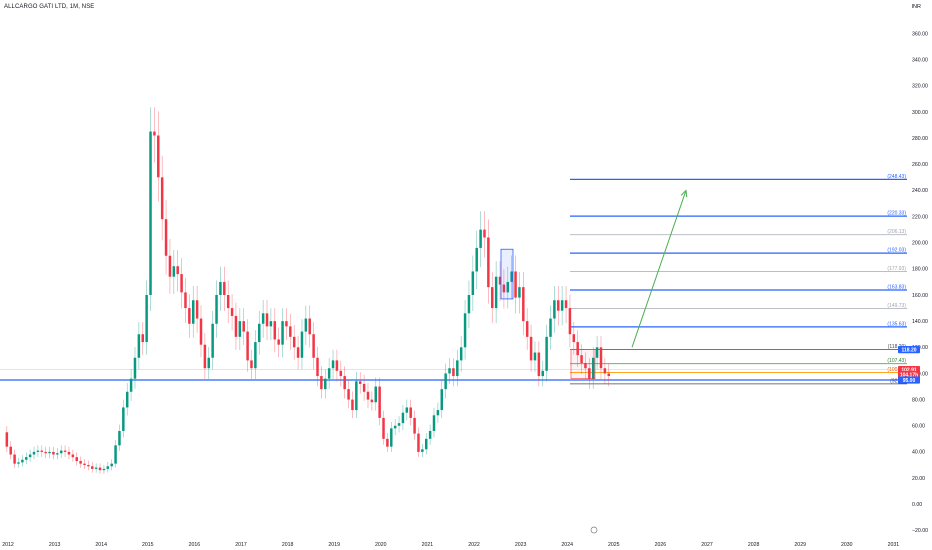 This screenshot has width=932, height=550. I want to click on fib-level-label: (177.93), so click(896, 269).